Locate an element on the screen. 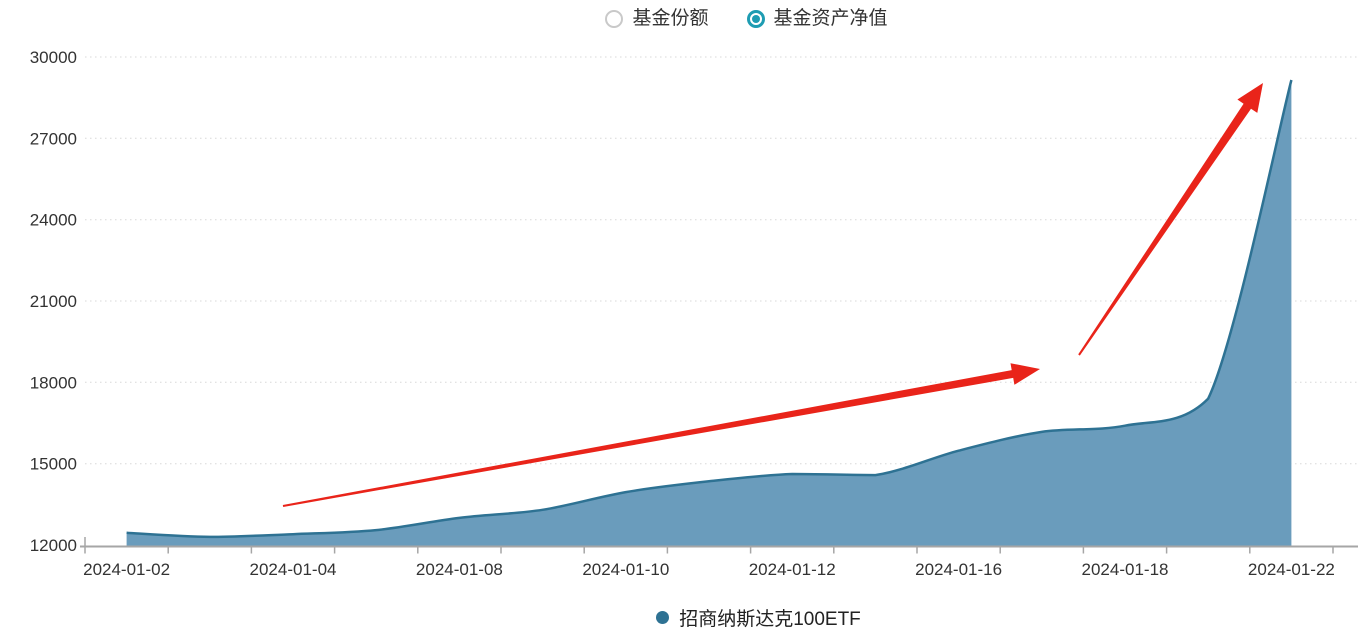 The image size is (1365, 637). svg-text: 2024-01-18 is located at coordinates (1125, 569).